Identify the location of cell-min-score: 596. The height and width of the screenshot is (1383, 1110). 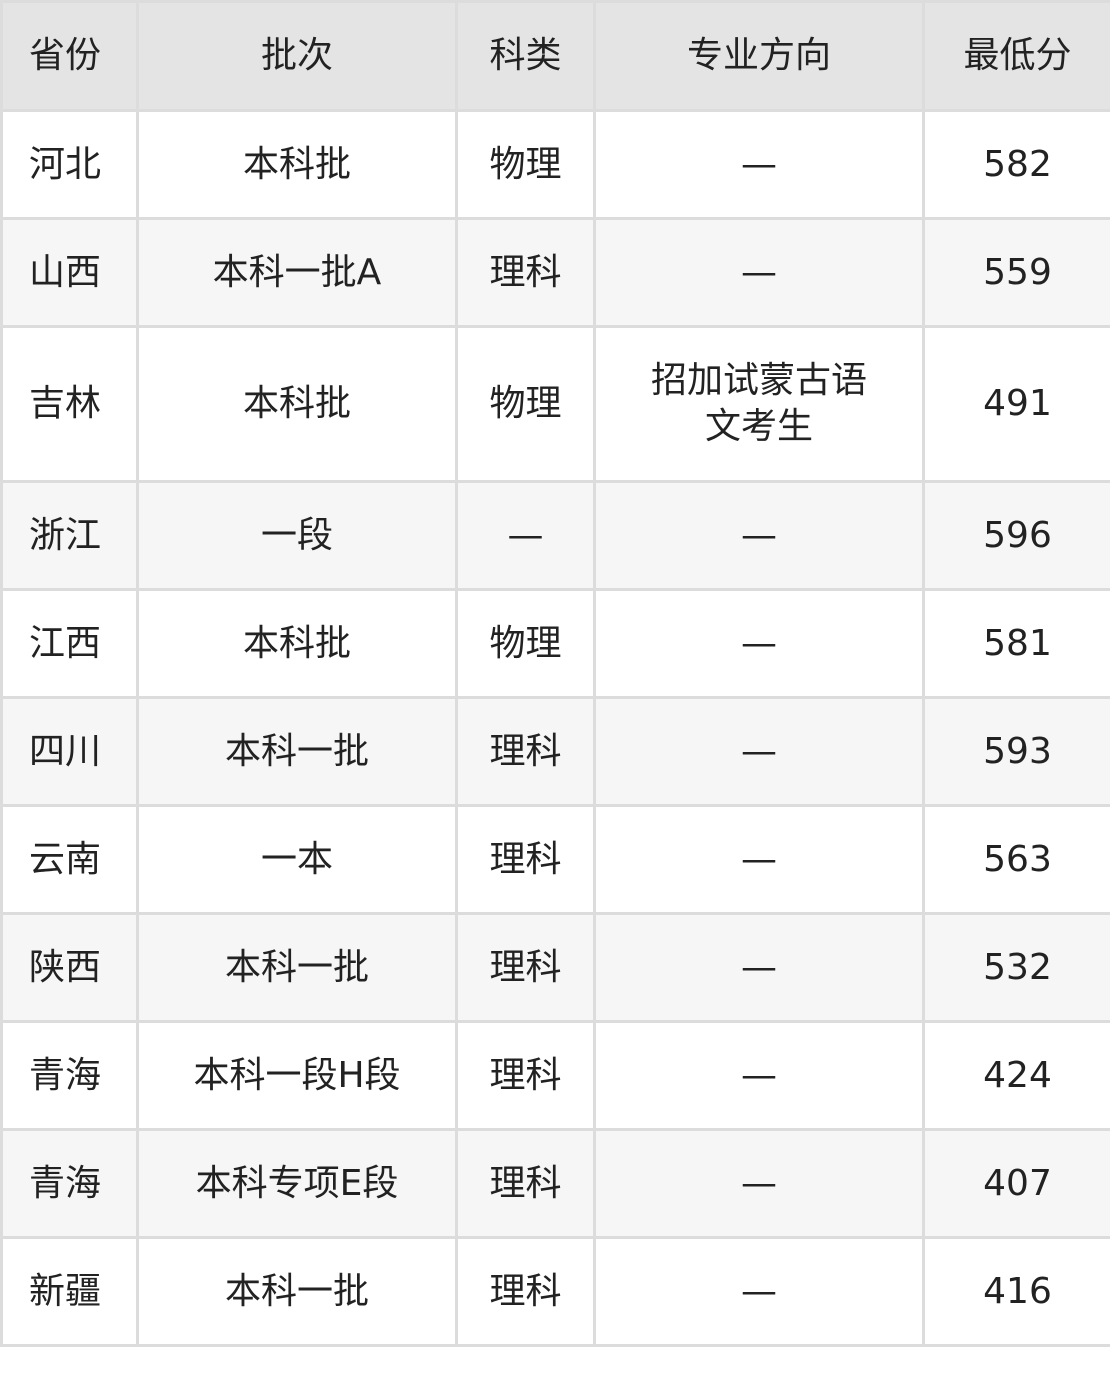
(1016, 535).